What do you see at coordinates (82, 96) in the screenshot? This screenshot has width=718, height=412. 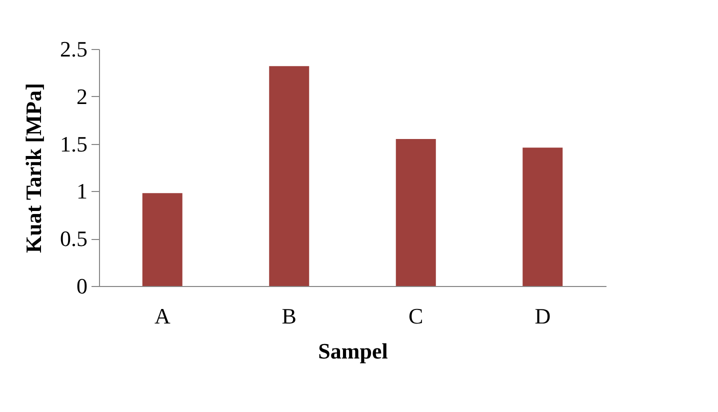 I see `y-tick-label: 2` at bounding box center [82, 96].